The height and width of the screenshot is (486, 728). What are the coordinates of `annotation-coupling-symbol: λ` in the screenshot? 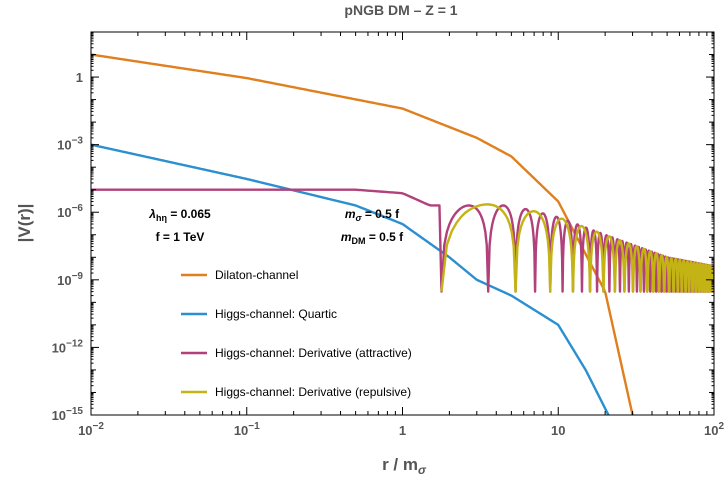 It's located at (152, 214).